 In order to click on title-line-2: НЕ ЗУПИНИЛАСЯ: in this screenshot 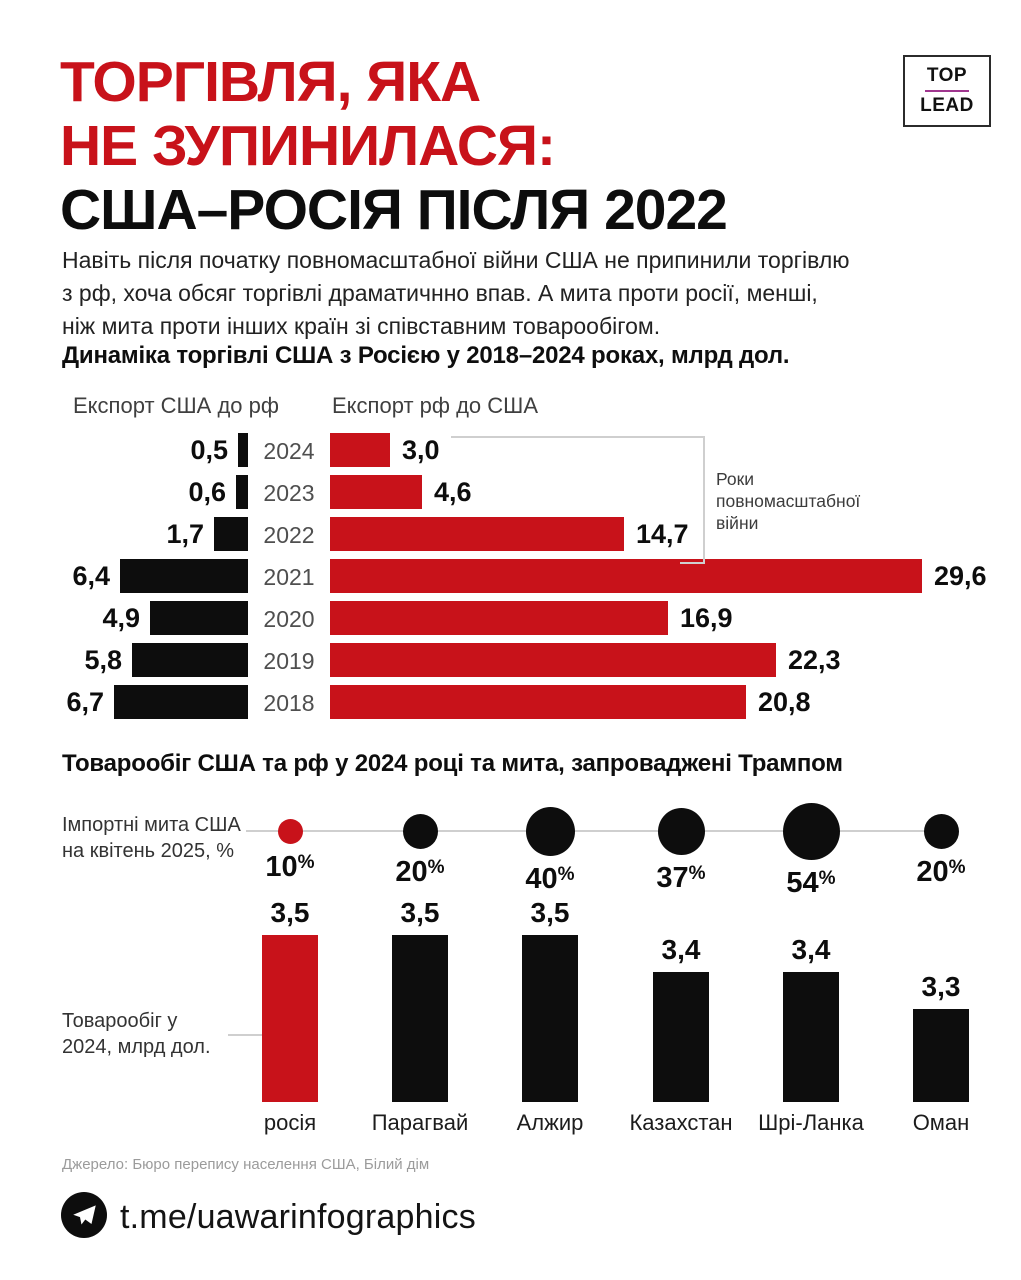, I will do `click(308, 146)`.